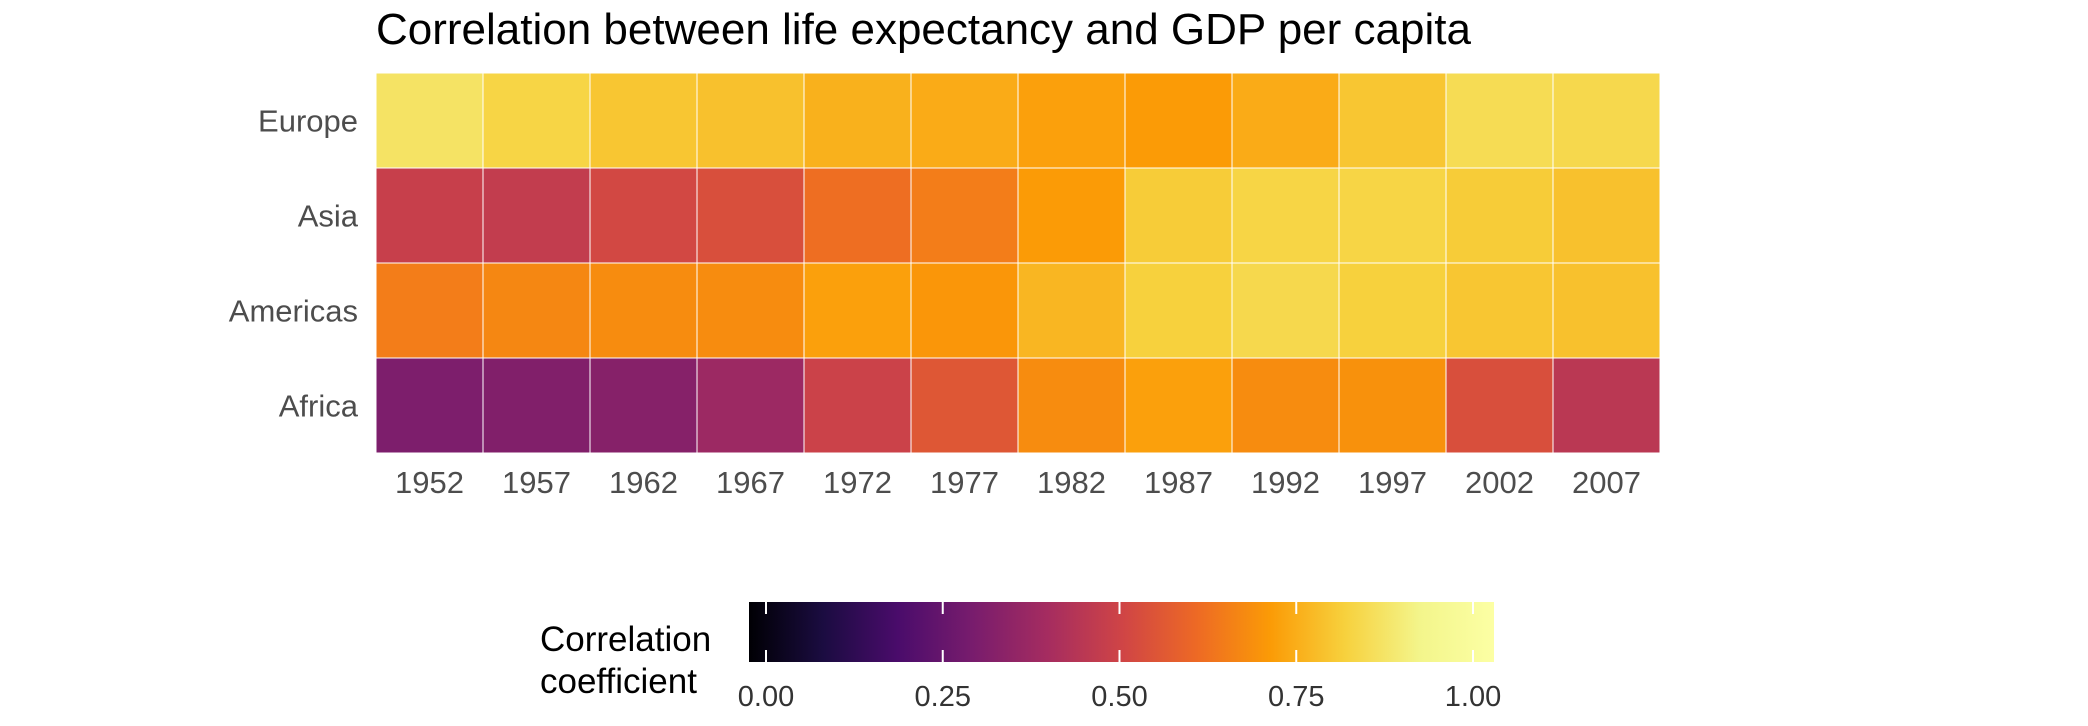  What do you see at coordinates (1285, 310) in the screenshot?
I see `heatmap-cell-americas-1992` at bounding box center [1285, 310].